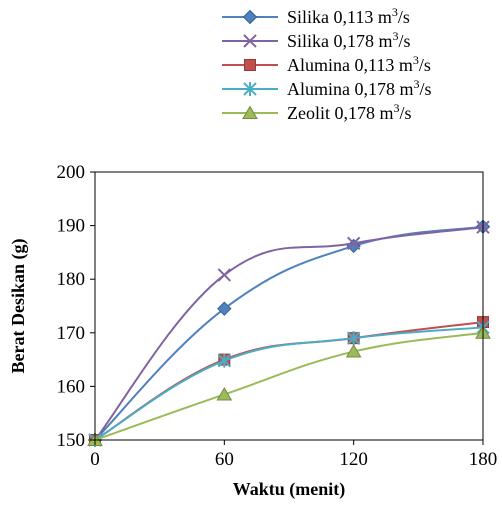 The image size is (502, 509). I want to click on x-axis-title: Waktu (menit), so click(289, 489).